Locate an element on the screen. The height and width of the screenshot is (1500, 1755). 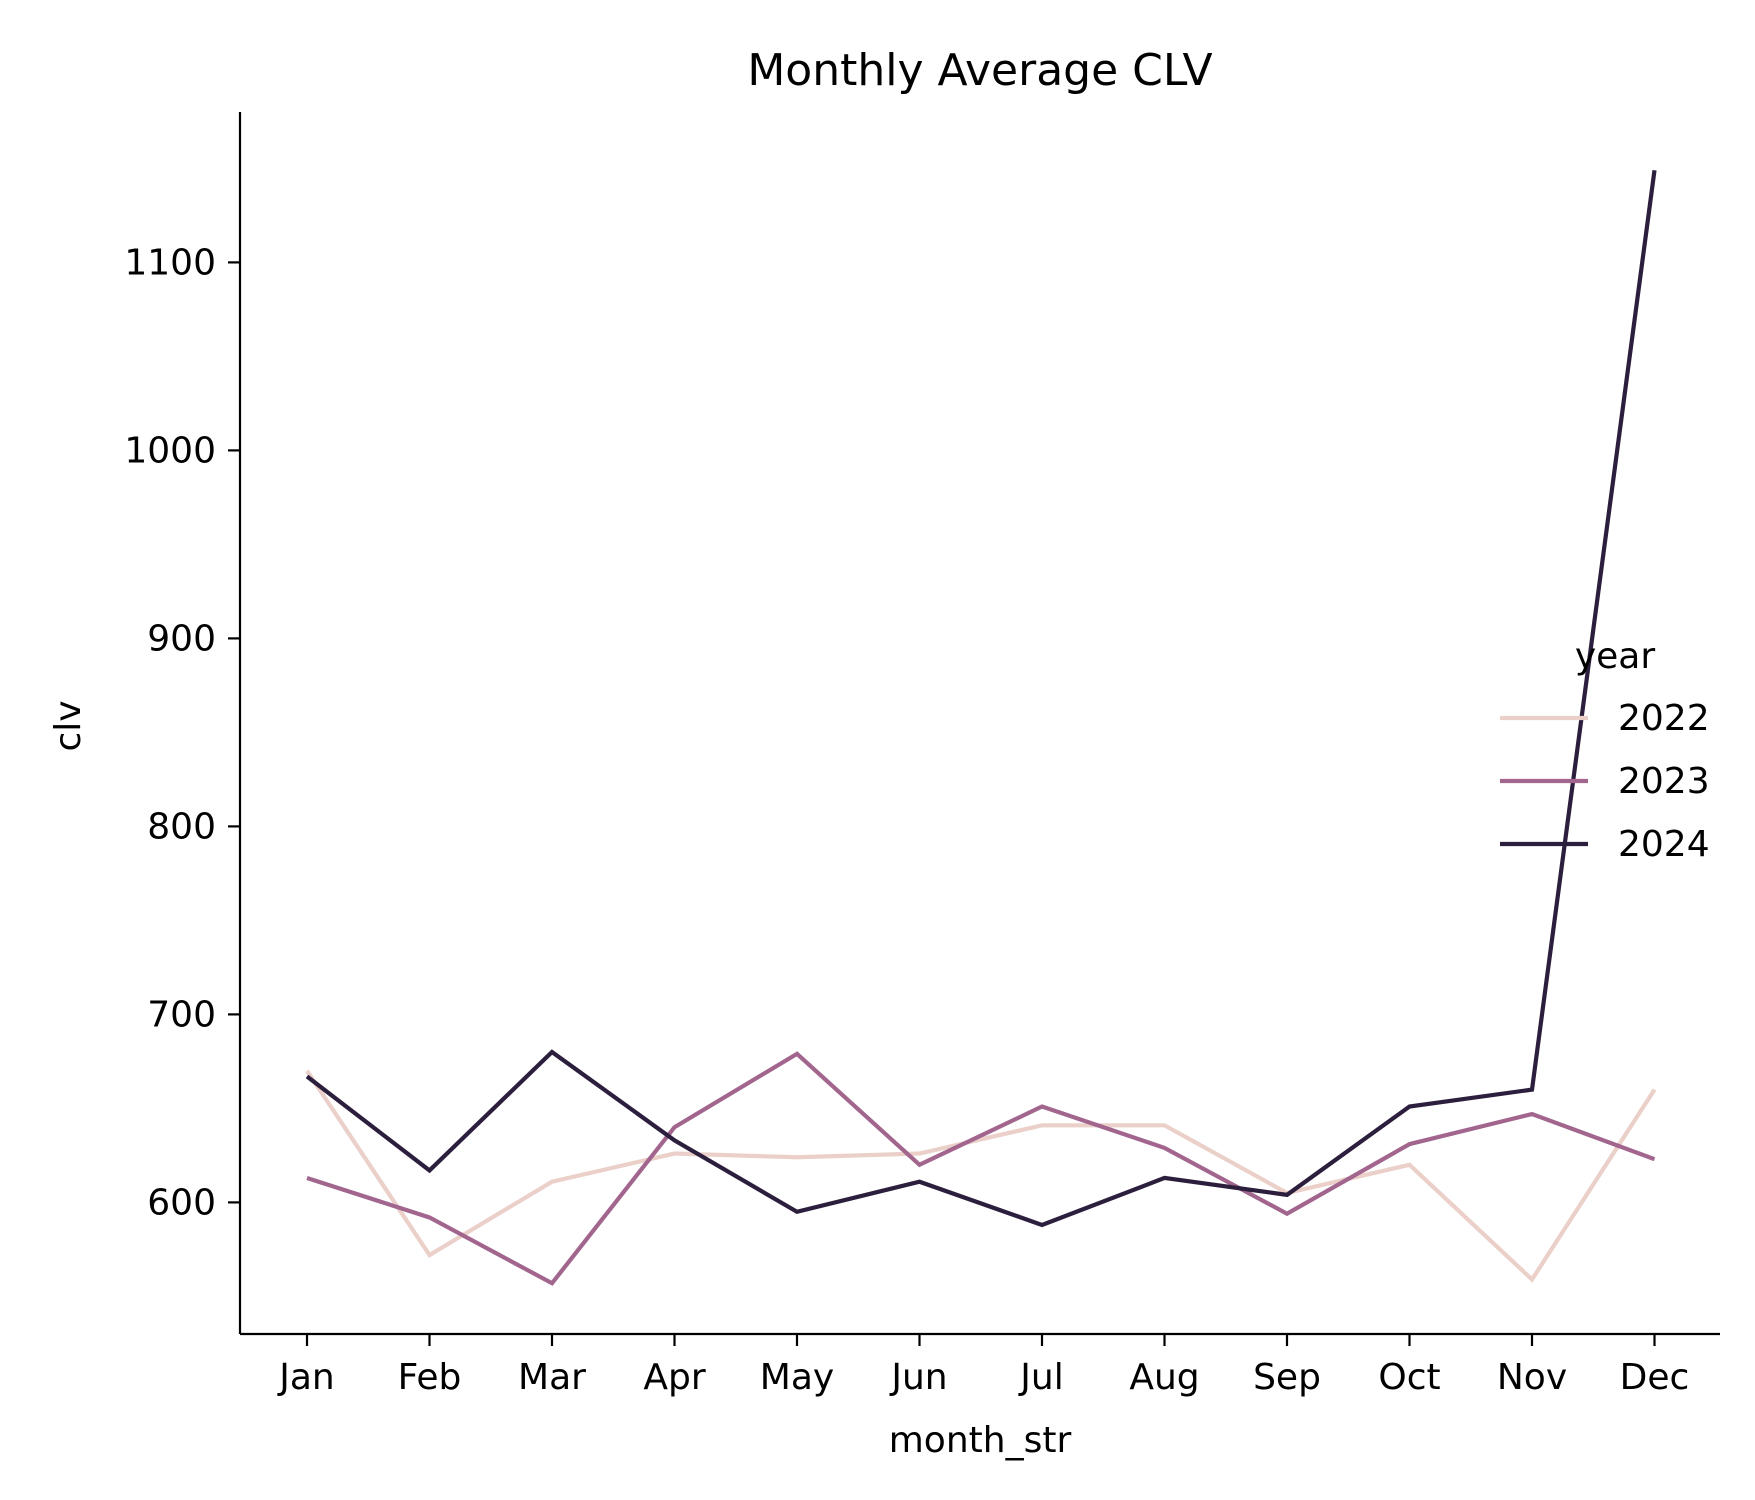
legend-label-2024: 2024 is located at coordinates (1664, 844).